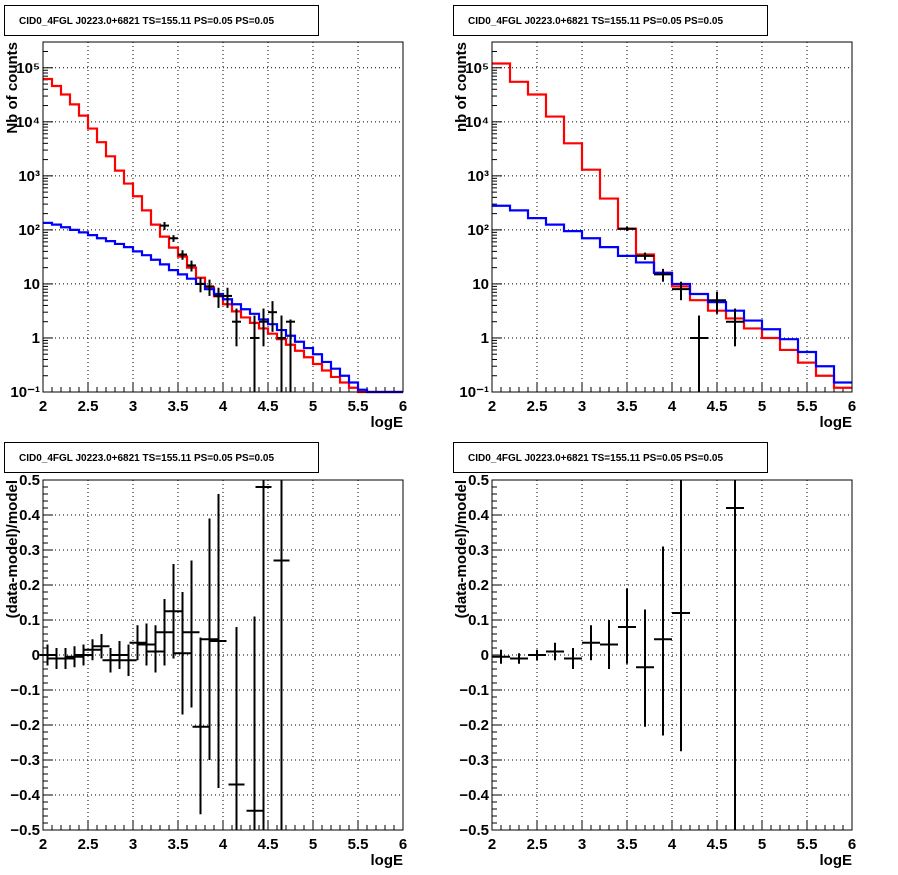 This screenshot has width=898, height=875. What do you see at coordinates (477, 122) in the screenshot?
I see `y-tick-label: 10⁴` at bounding box center [477, 122].